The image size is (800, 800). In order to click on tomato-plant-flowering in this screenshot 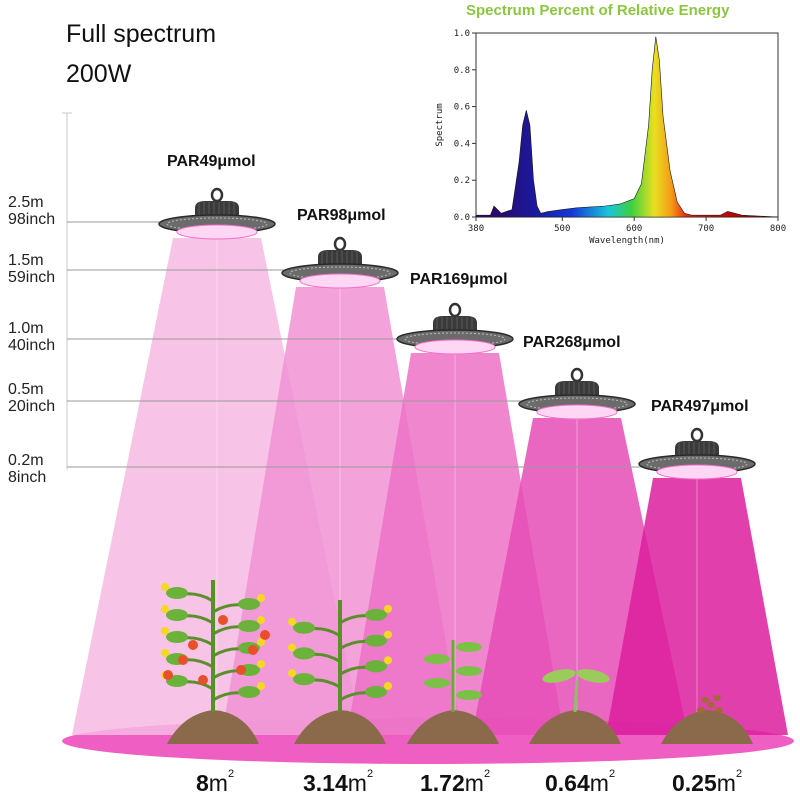, I will do `click(215, 662)`.